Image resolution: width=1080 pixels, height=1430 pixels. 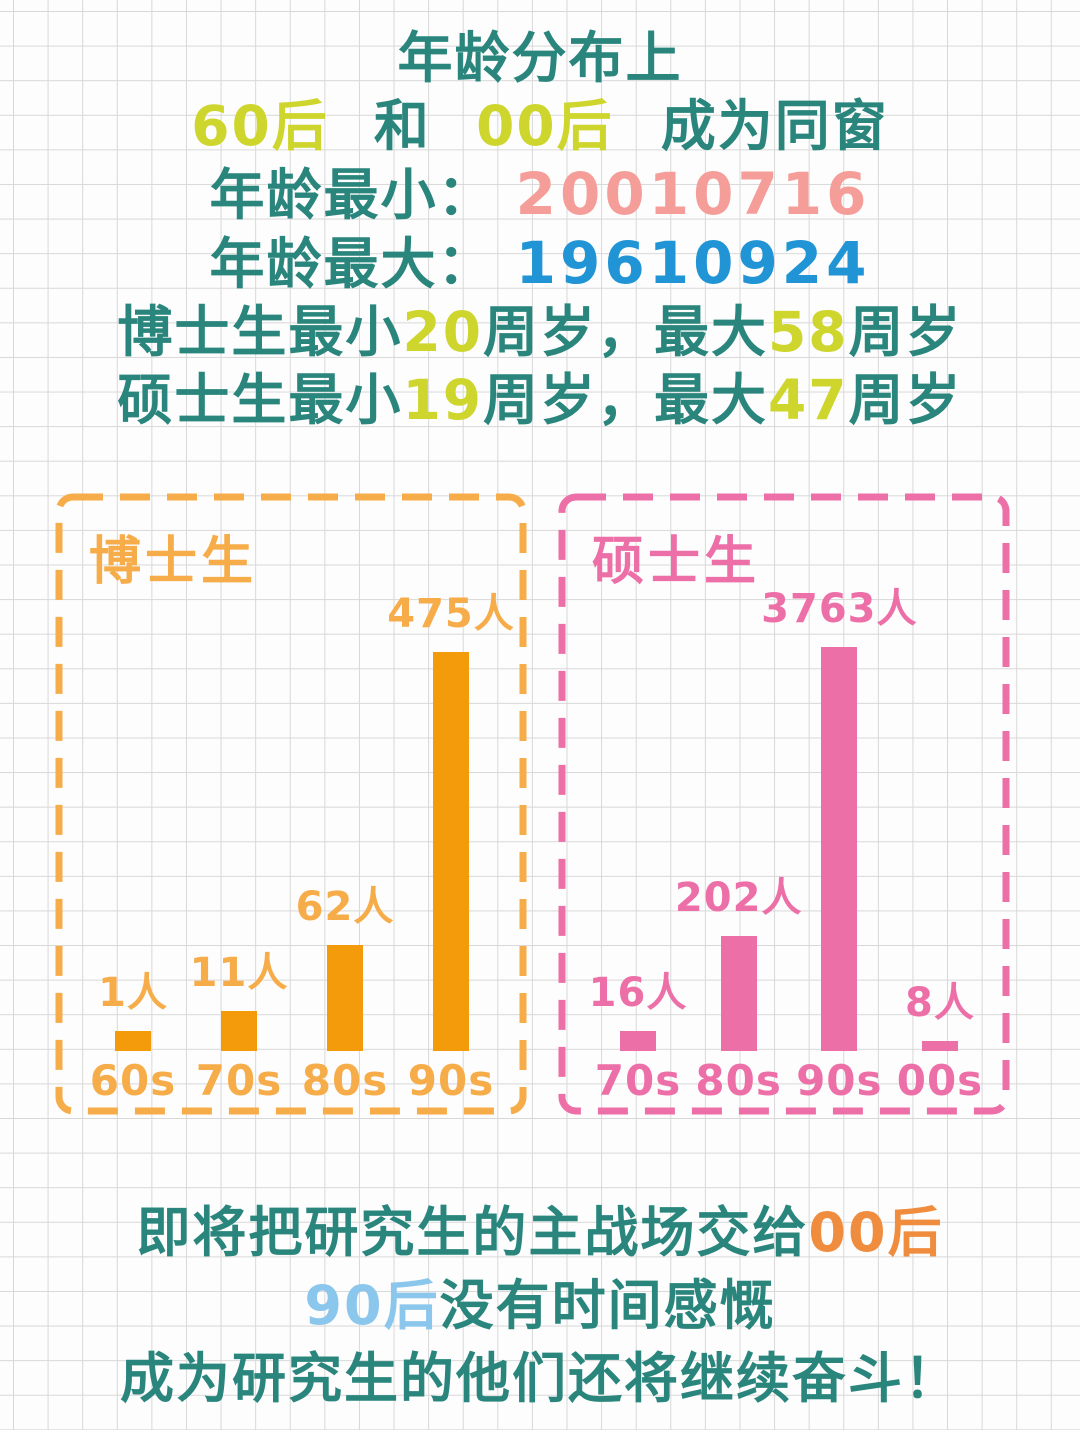 What do you see at coordinates (545, 126) in the screenshot?
I see `cohort-00s: 00后` at bounding box center [545, 126].